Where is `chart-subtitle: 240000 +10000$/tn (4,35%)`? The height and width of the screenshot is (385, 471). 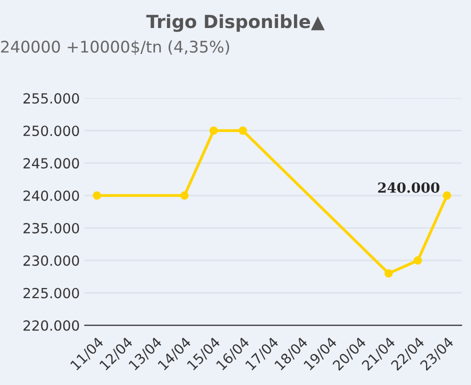 chart-subtitle: 240000 +10000$/tn (4,35%) is located at coordinates (115, 47).